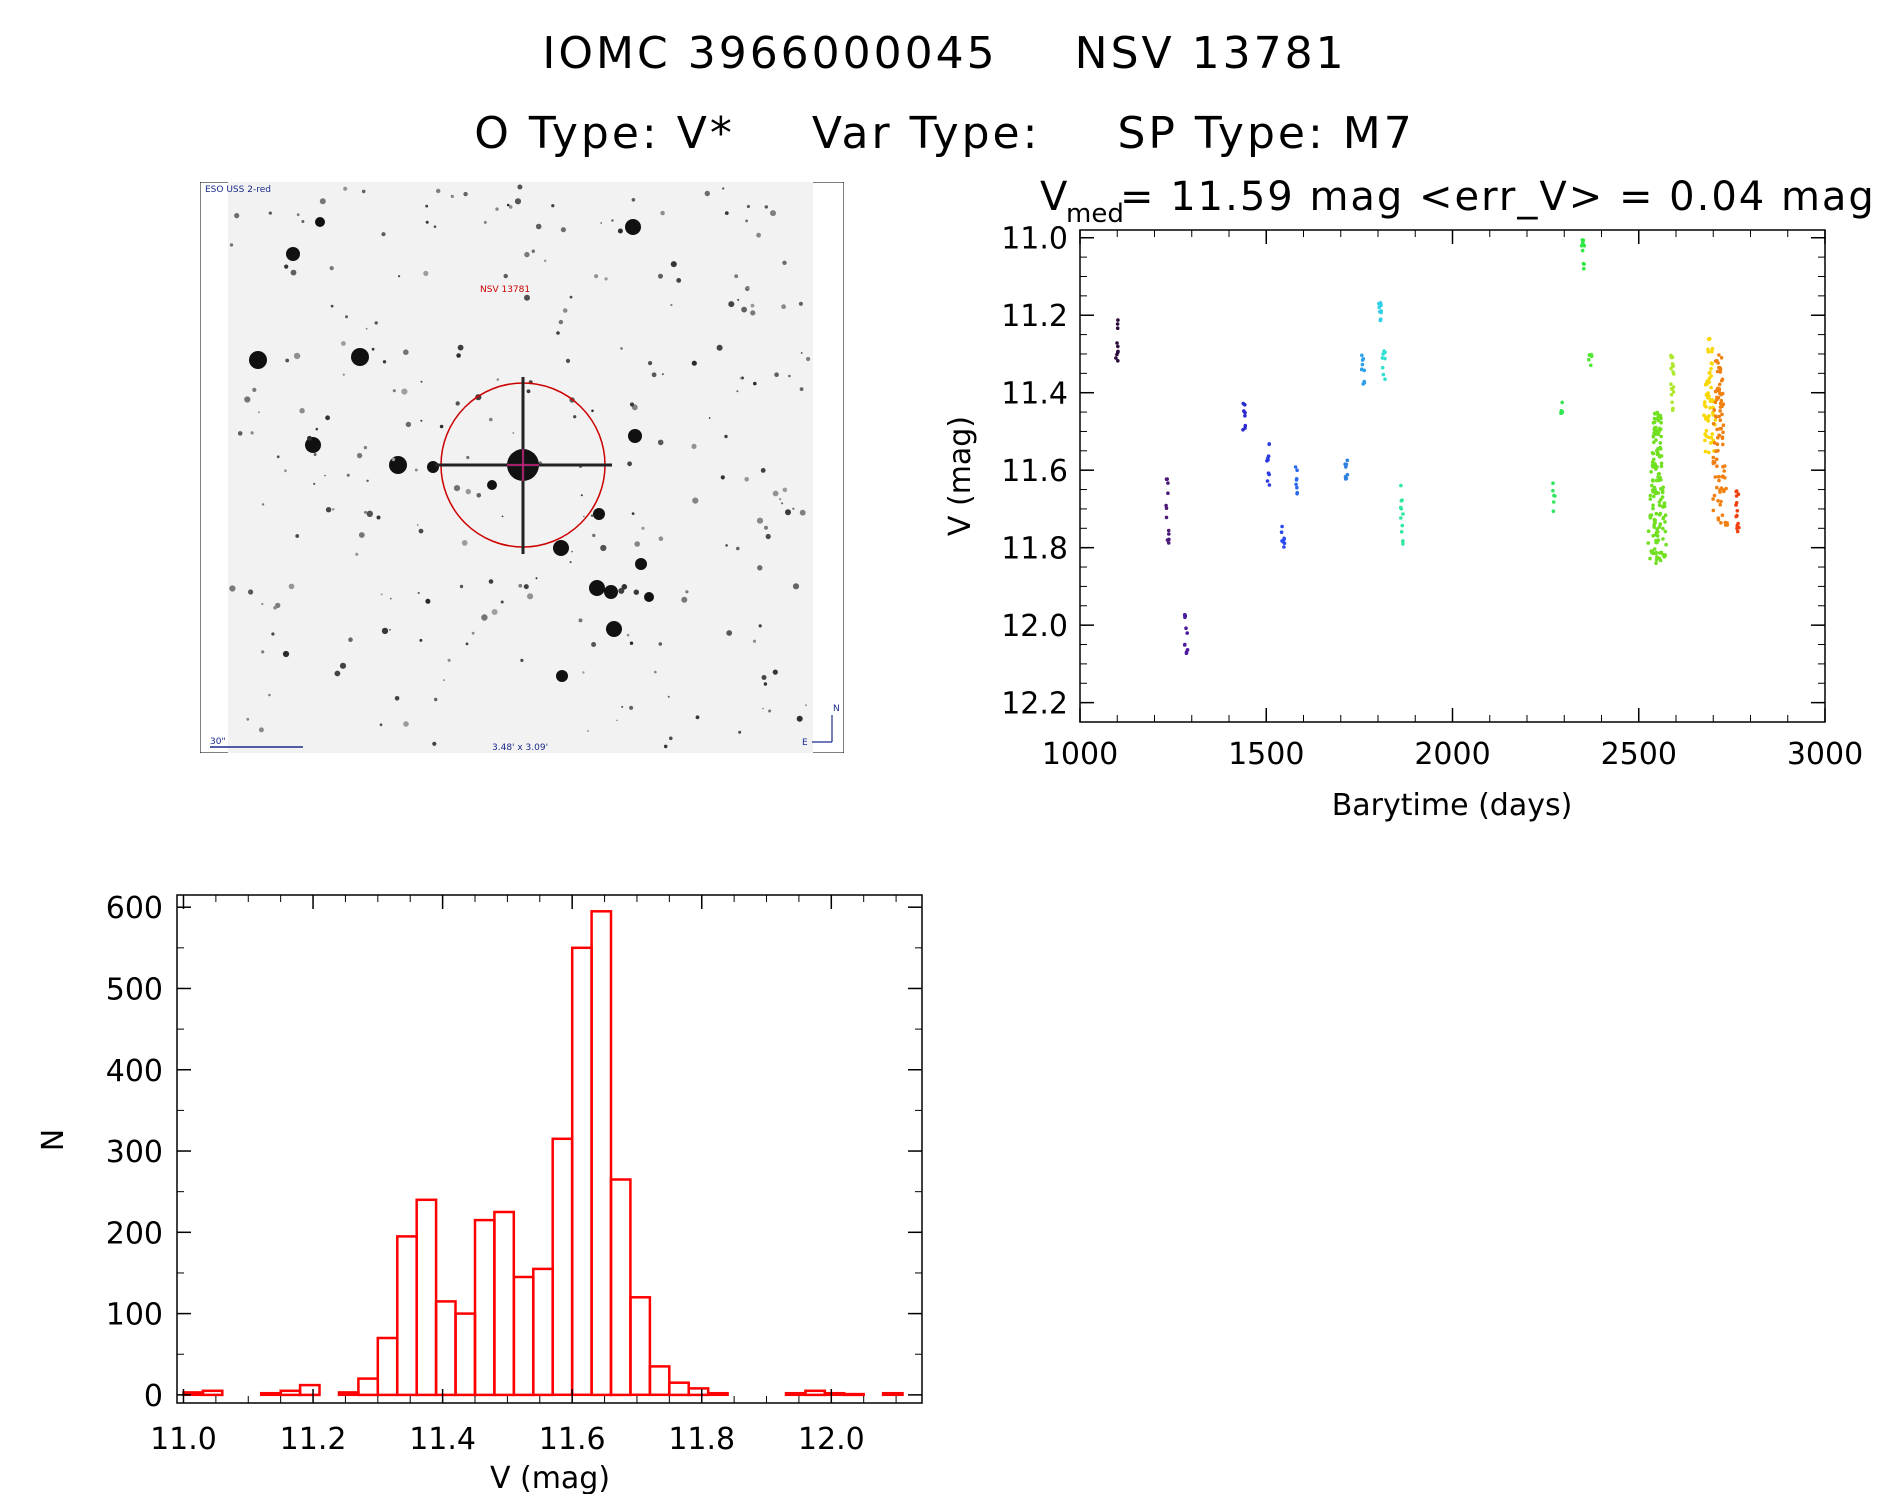 The image size is (1889, 1494). I want to click on lc-xlabel: Barytime (days), so click(1452, 805).